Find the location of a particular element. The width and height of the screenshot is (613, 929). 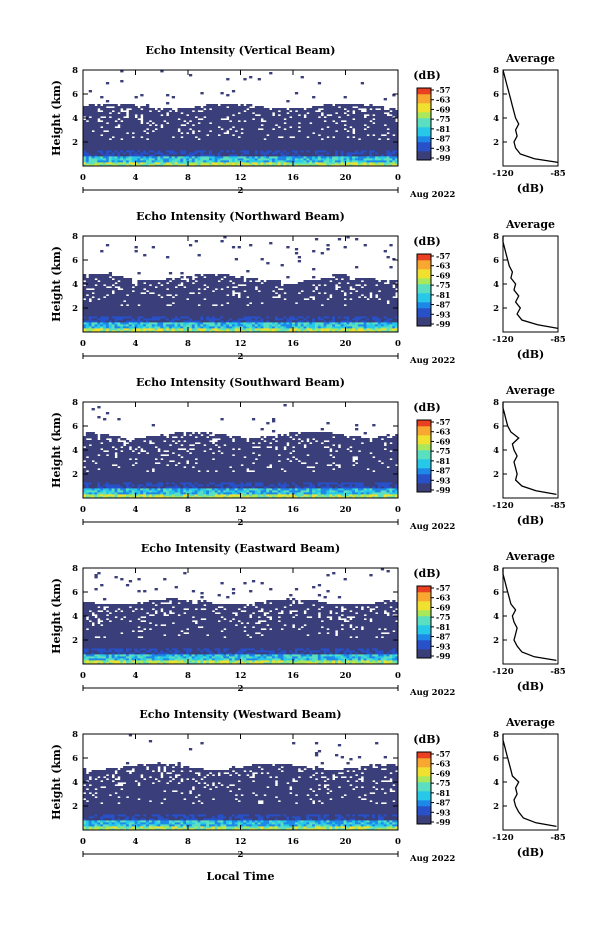

colorbar-label: -57 is located at coordinates (443, 90).